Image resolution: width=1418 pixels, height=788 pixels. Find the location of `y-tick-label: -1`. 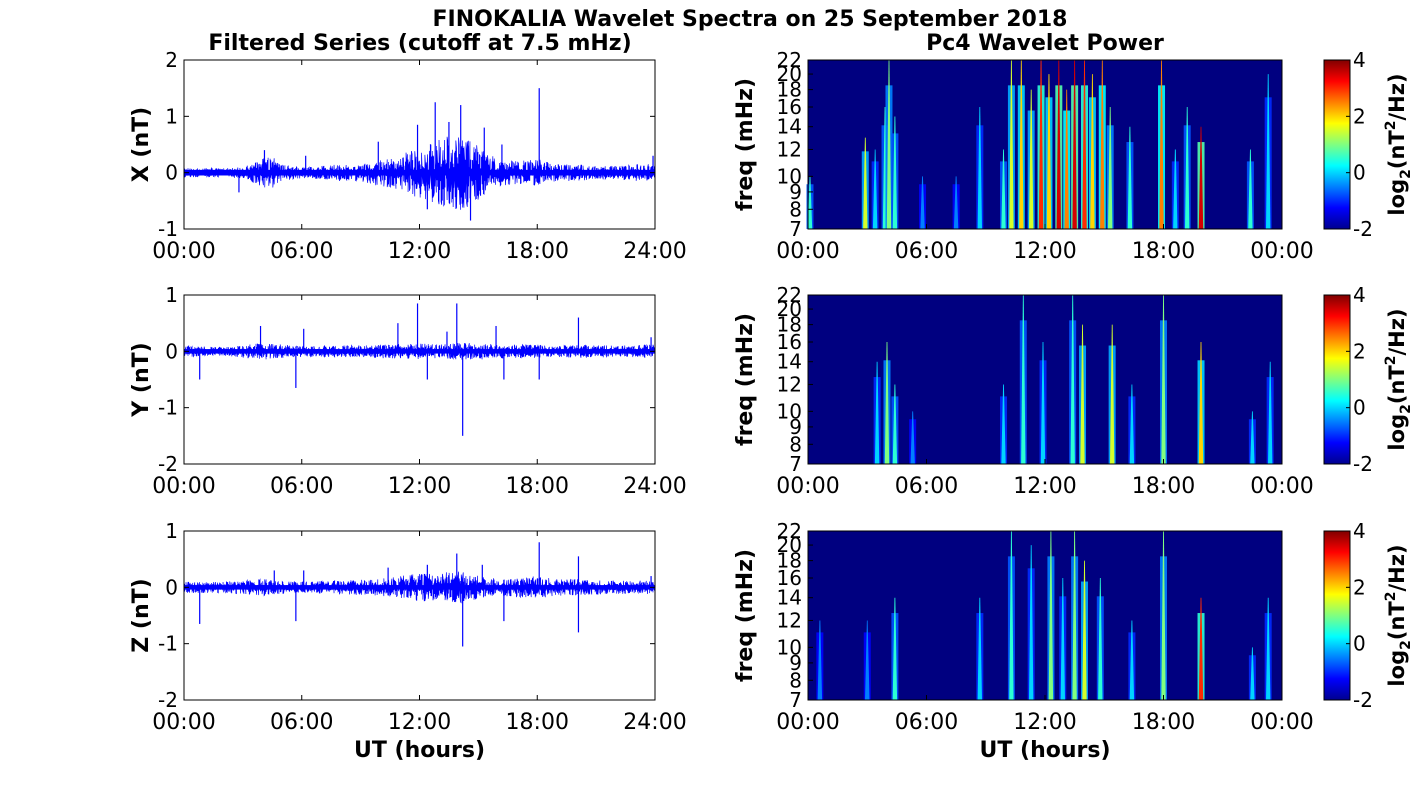

y-tick-label: -1 is located at coordinates (168, 229).